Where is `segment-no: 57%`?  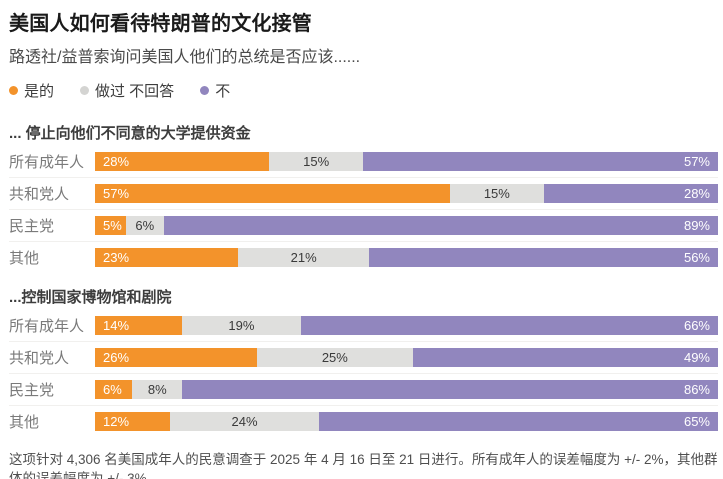 segment-no: 57% is located at coordinates (540, 161).